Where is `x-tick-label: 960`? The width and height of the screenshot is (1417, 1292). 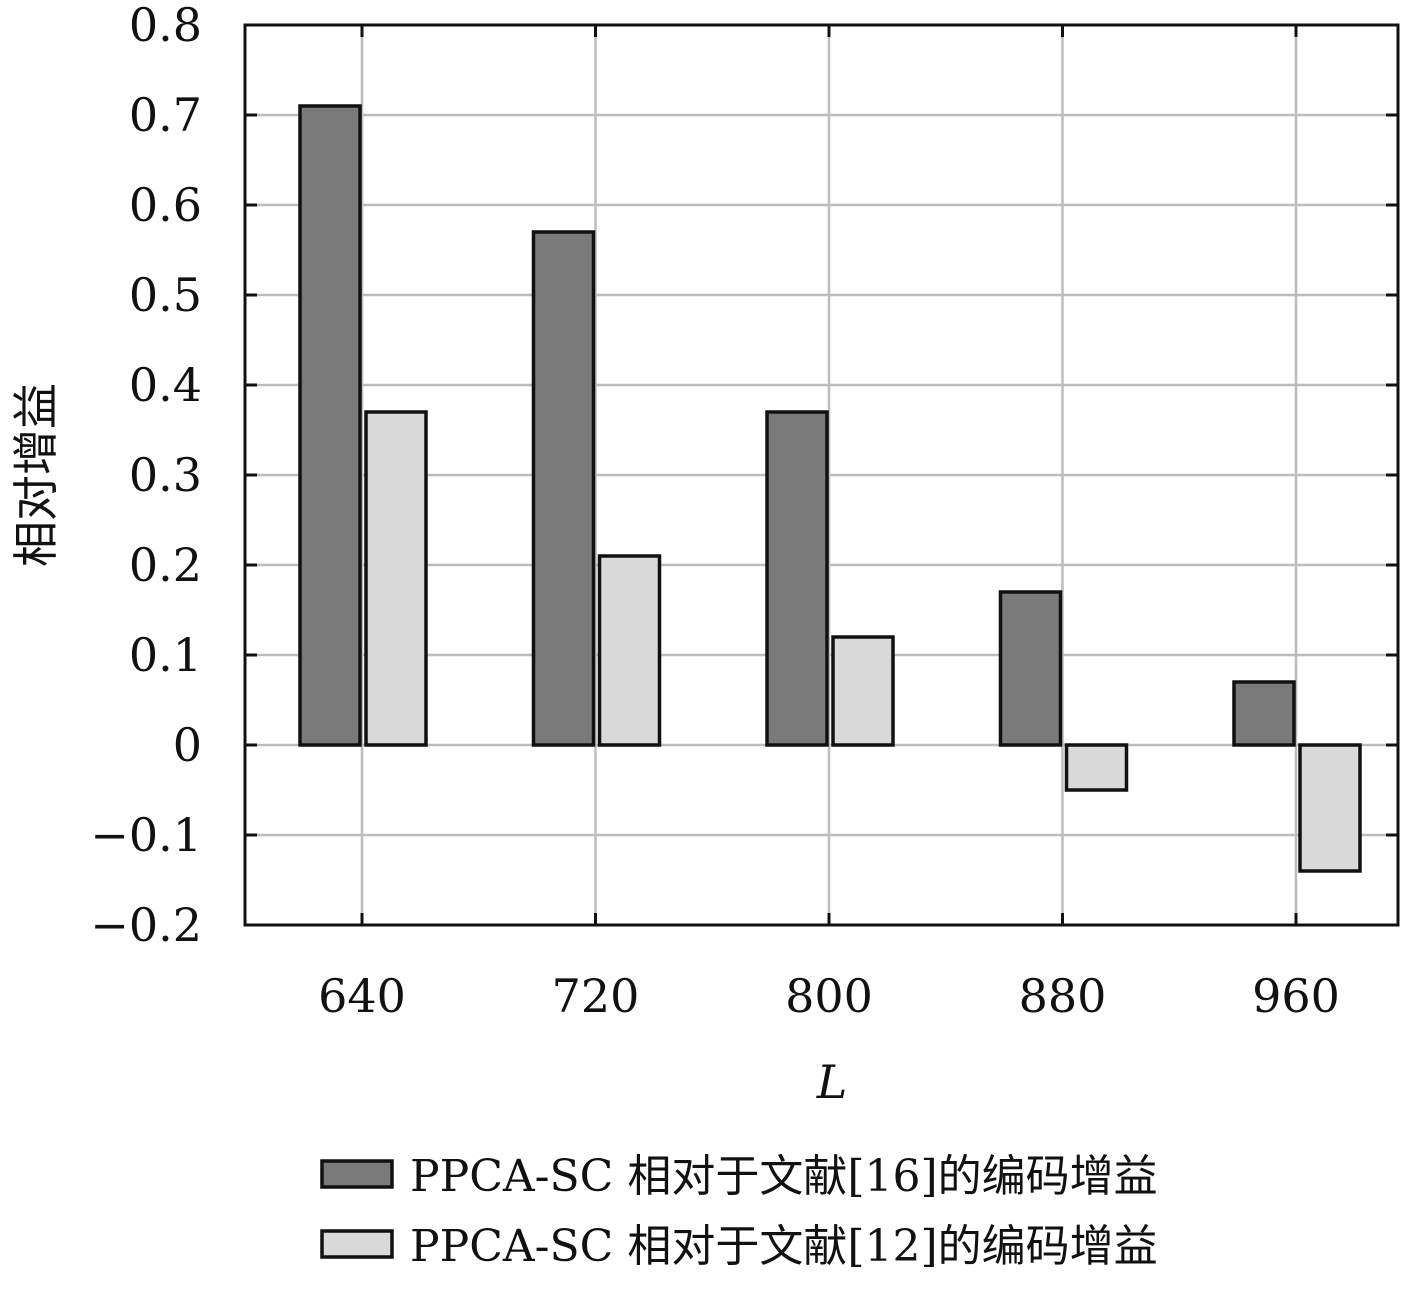 x-tick-label: 960 is located at coordinates (1296, 996).